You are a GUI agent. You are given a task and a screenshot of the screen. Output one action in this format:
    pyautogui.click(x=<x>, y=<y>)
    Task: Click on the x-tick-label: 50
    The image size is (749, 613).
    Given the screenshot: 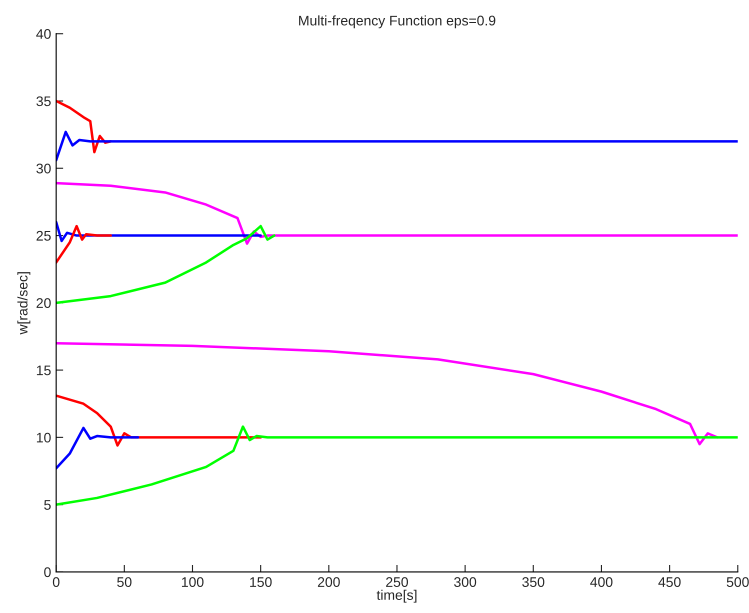 What is the action you would take?
    pyautogui.click(x=124, y=582)
    